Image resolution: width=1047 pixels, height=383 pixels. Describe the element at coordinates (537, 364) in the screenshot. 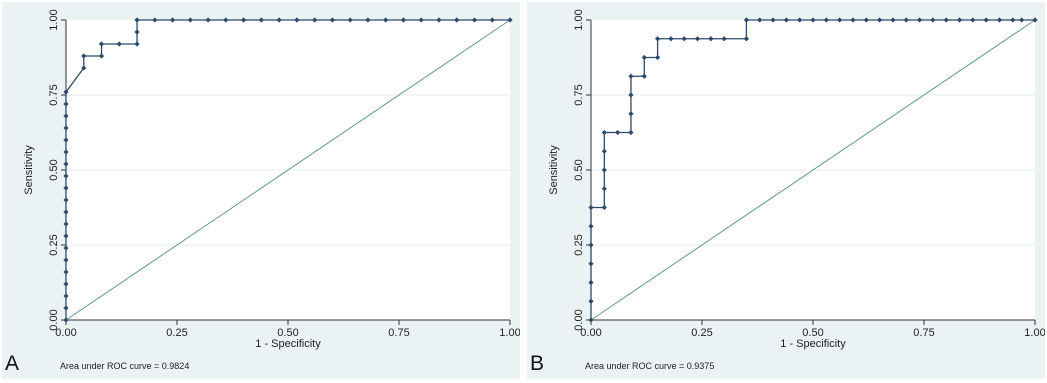

I see `panel-label-b: B` at that location.